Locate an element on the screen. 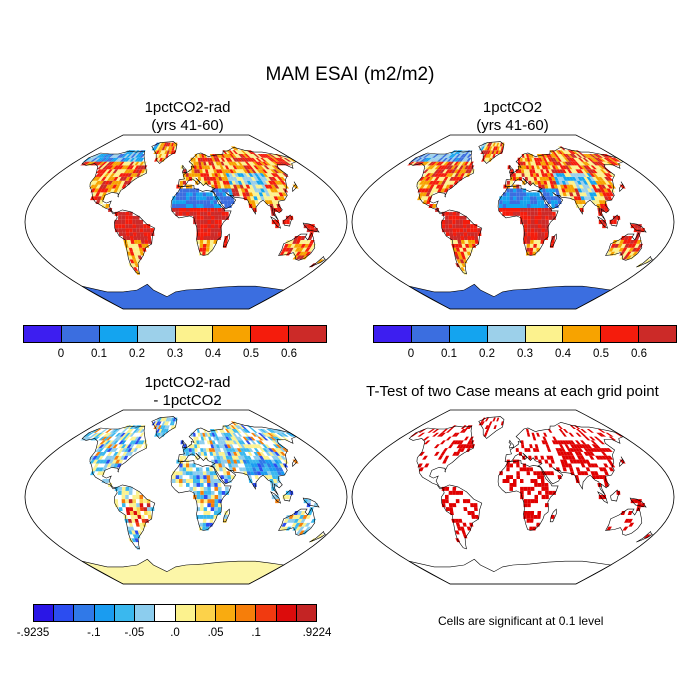 The height and width of the screenshot is (700, 700). coastline-northAmerica is located at coordinates (114, 182).